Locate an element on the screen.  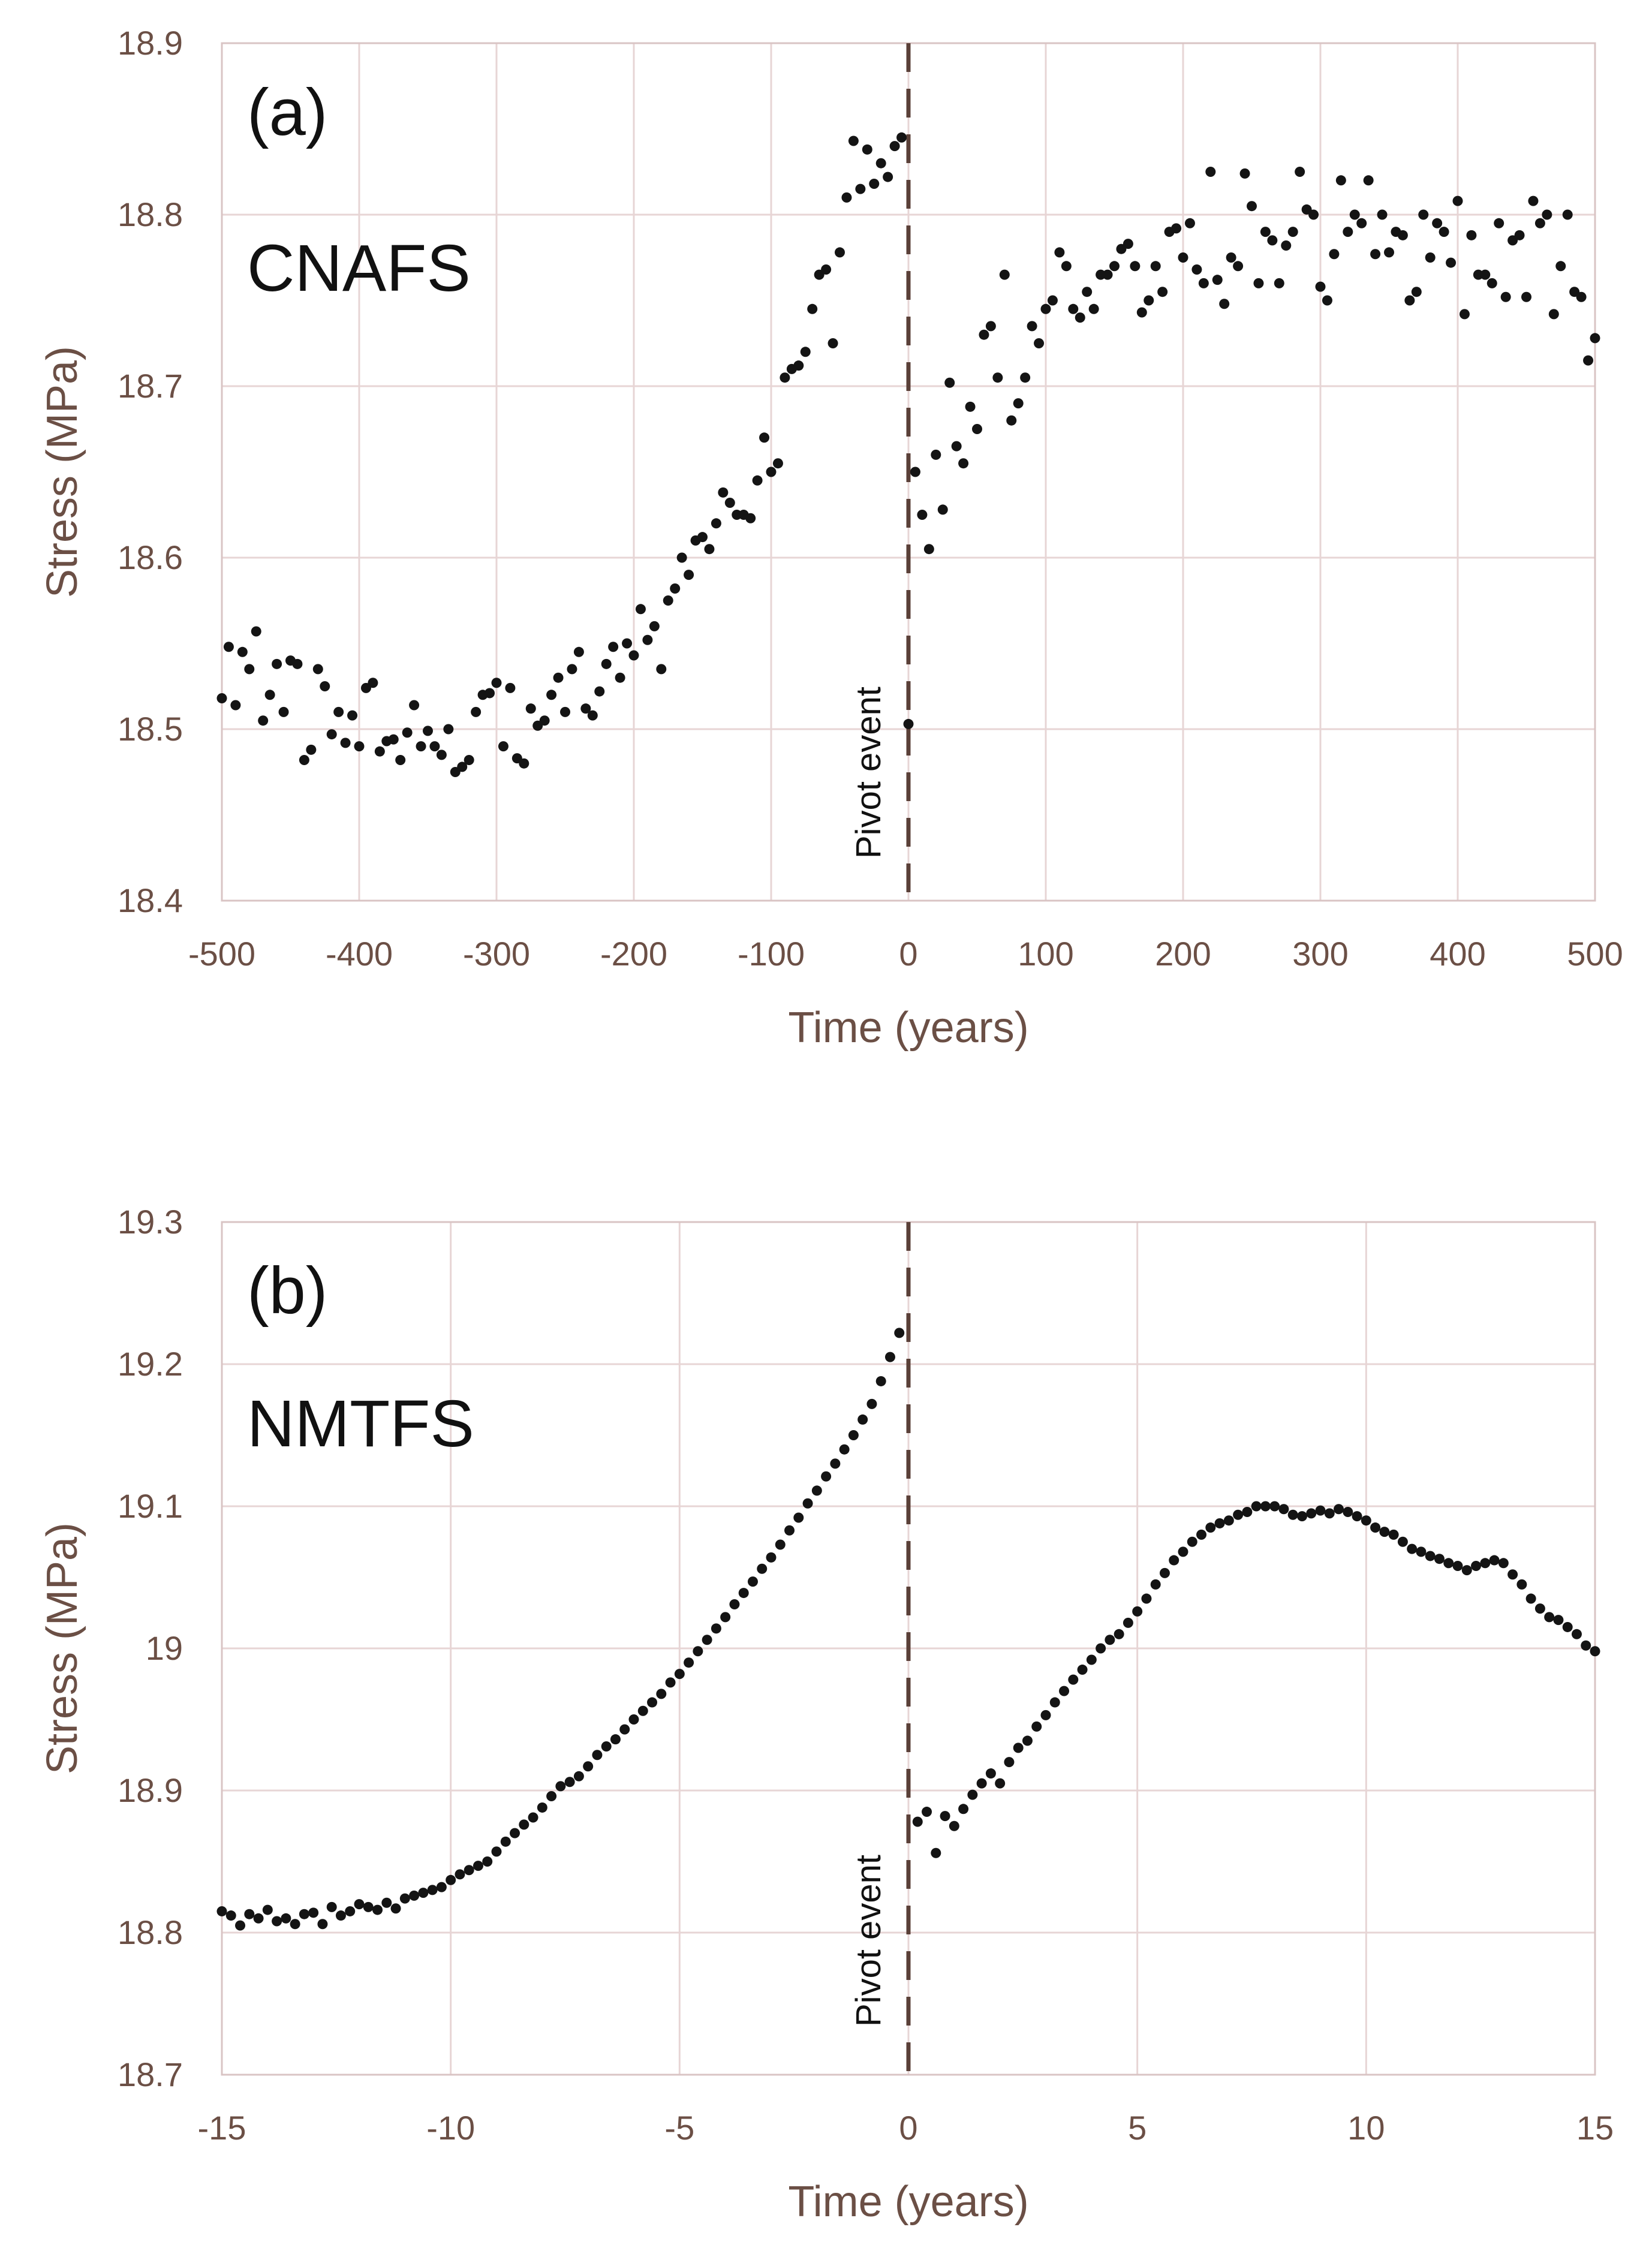
panel-a-y-tick-label: 18.4 is located at coordinates (150, 900).